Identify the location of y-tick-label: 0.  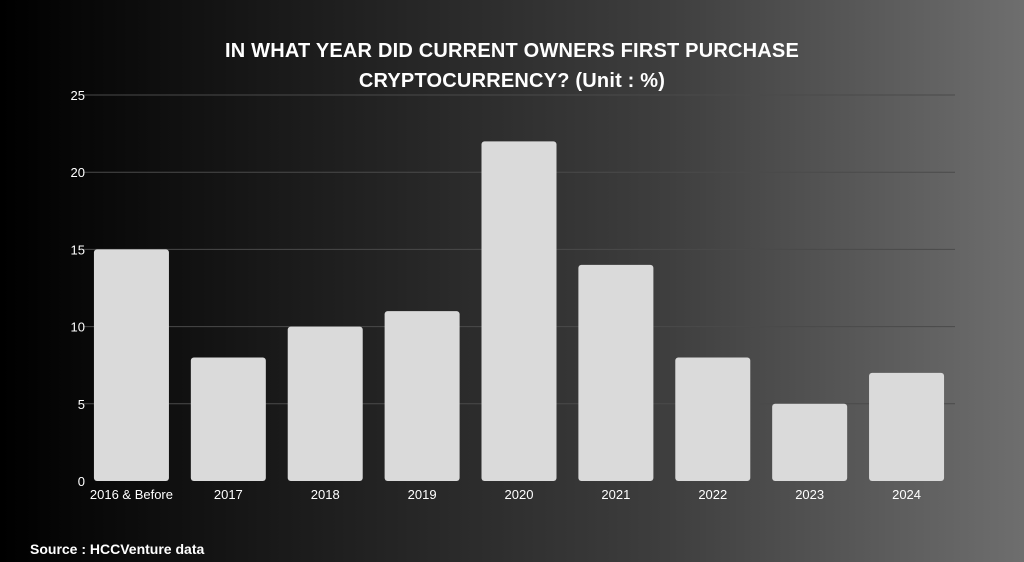
(81, 481).